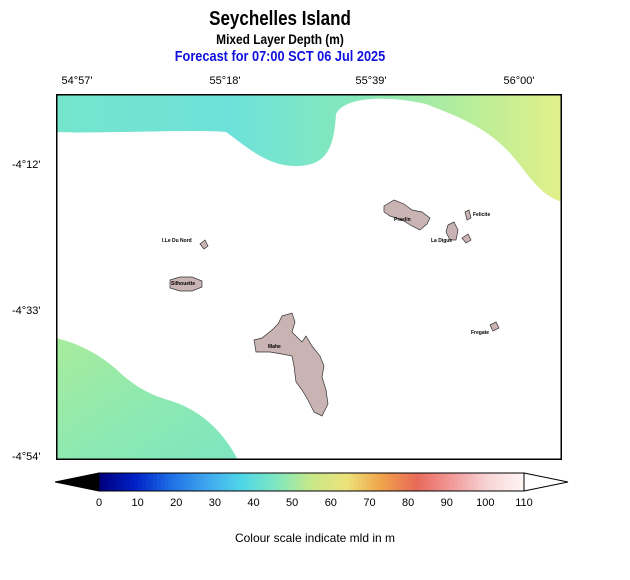  I want to click on island-la-digue, so click(452, 231).